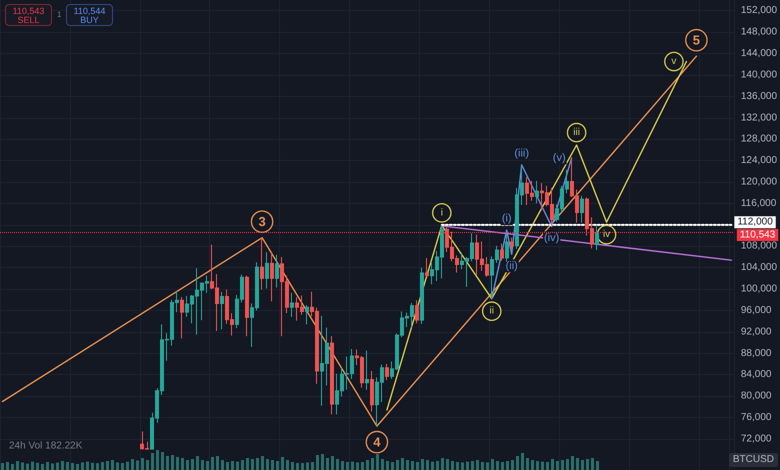 This screenshot has width=780, height=470. Describe the element at coordinates (512, 266) in the screenshot. I see `annotation: (ii)` at that location.